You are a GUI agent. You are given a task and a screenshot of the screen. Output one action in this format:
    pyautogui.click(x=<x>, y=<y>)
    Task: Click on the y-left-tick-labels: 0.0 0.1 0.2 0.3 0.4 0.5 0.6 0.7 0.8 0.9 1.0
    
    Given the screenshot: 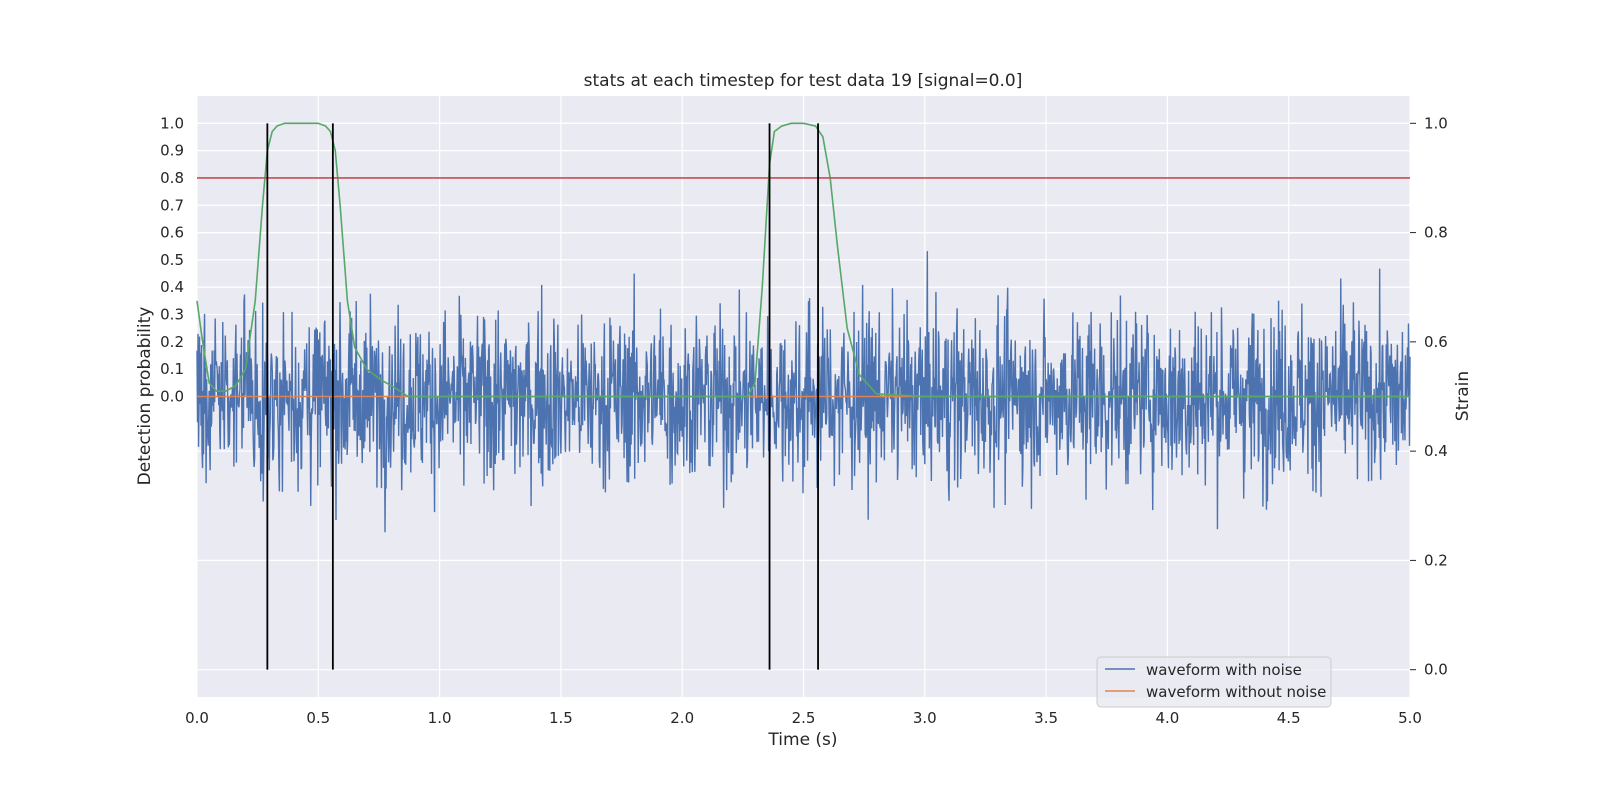 What is the action you would take?
    pyautogui.click(x=172, y=259)
    